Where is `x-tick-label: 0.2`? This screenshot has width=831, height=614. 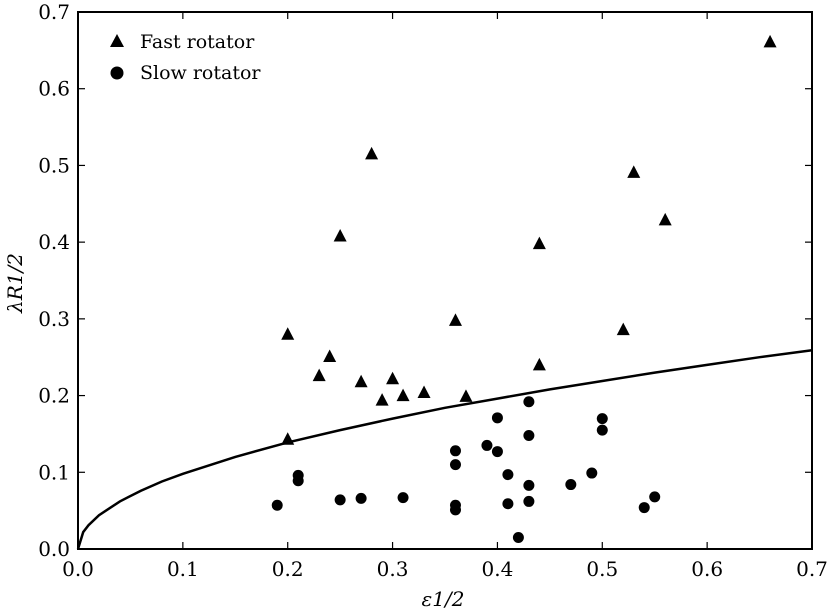
x-tick-label: 0.2 is located at coordinates (288, 569).